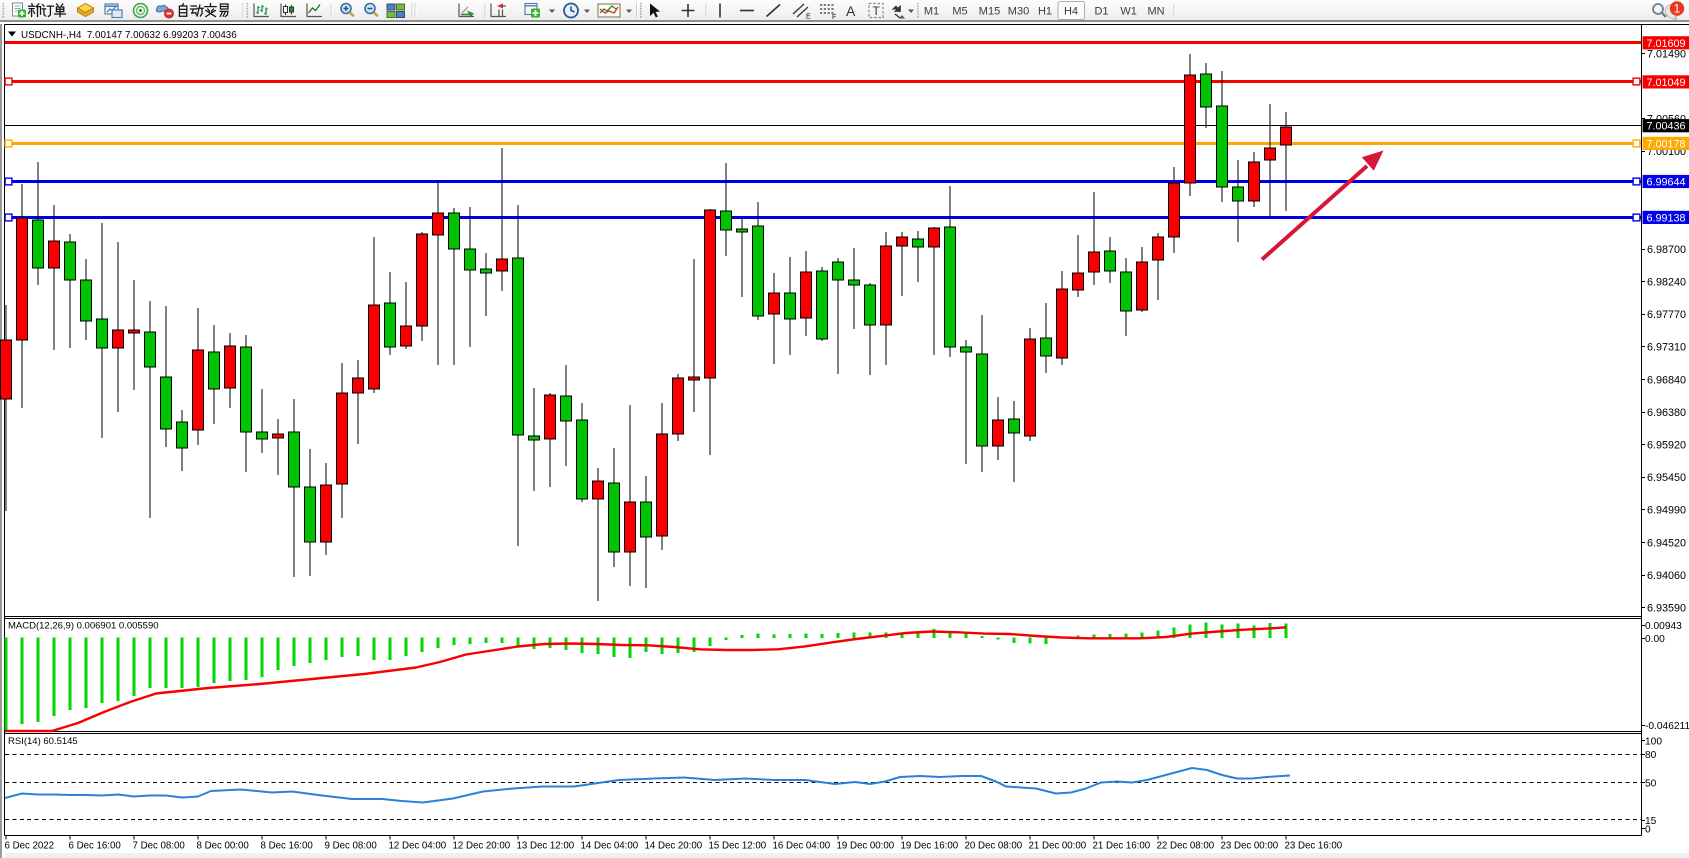 The height and width of the screenshot is (858, 1689). I want to click on svg-text: 6.95920, so click(1666, 446).